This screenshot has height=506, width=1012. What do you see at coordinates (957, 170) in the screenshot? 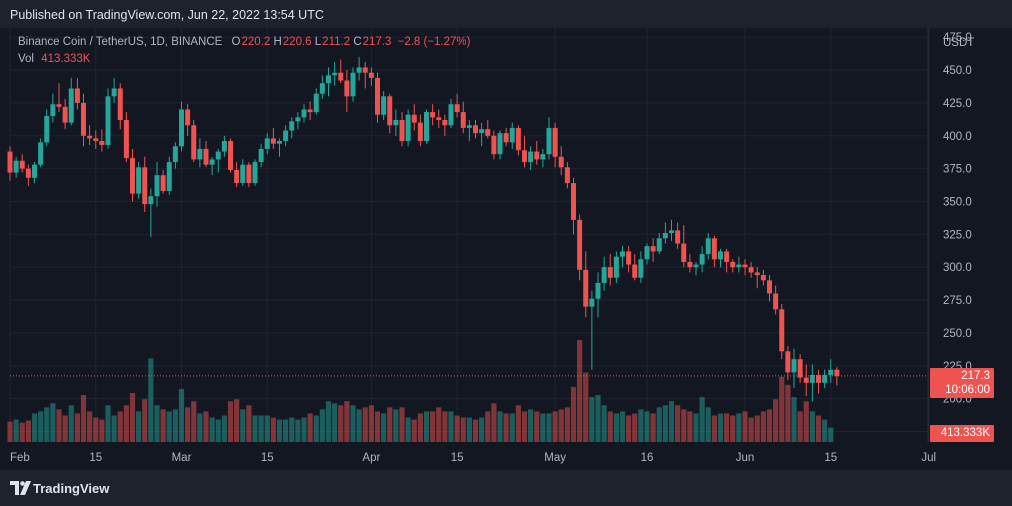
I see `price-tick-label: 375.0` at bounding box center [957, 170].